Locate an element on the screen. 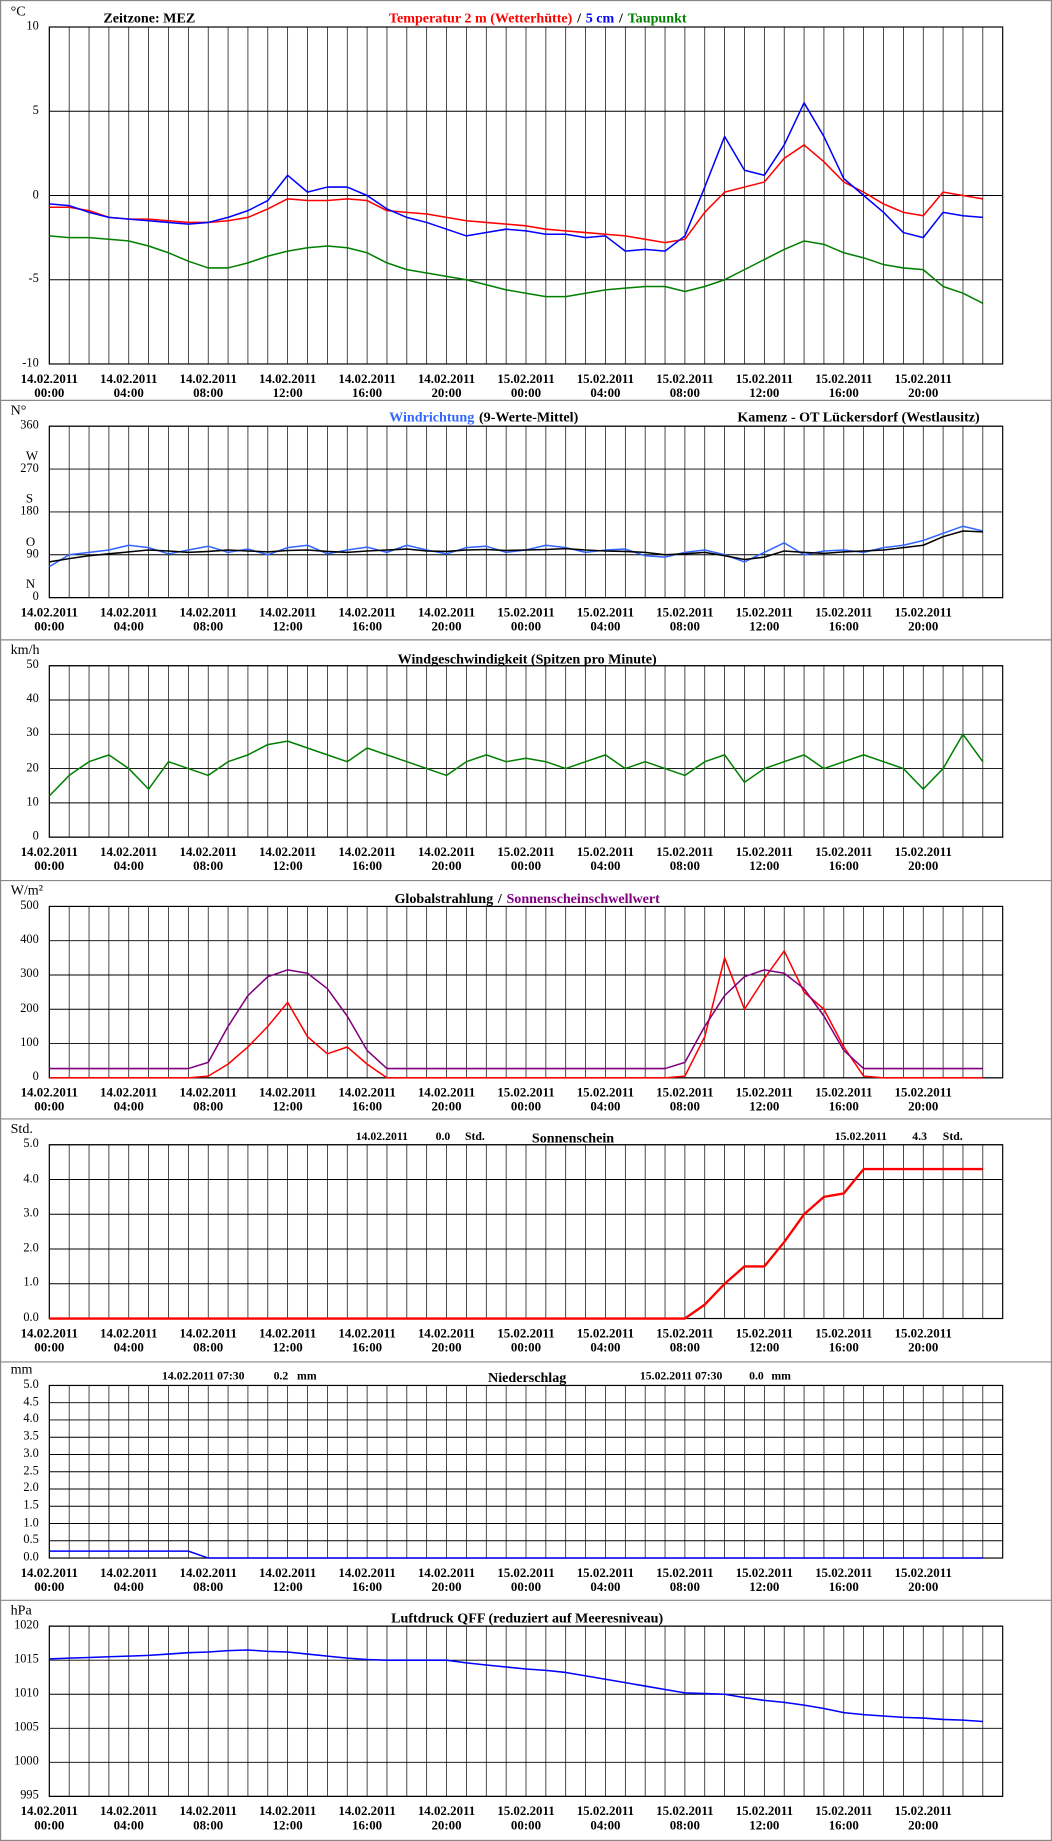 This screenshot has width=1052, height=1841. total-unit: Std. is located at coordinates (474, 1137).